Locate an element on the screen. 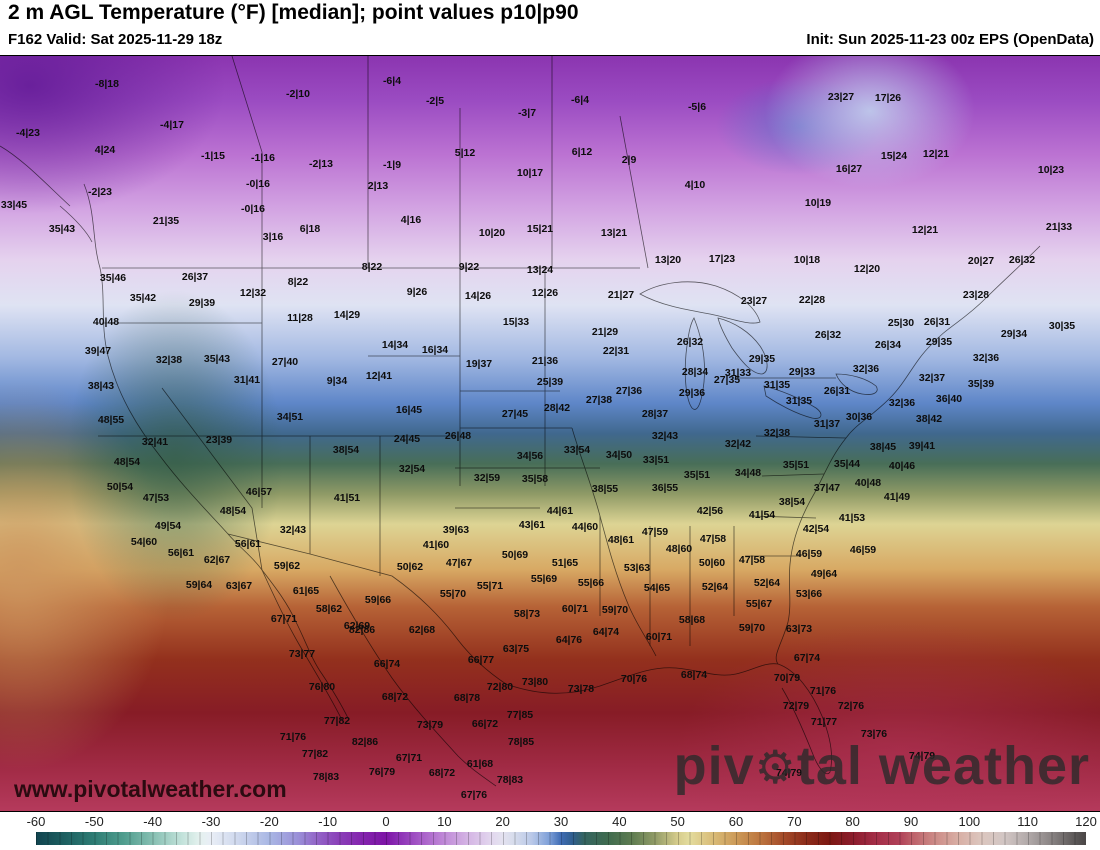 This screenshot has width=1100, height=850. point-value: 4|10 is located at coordinates (695, 185).